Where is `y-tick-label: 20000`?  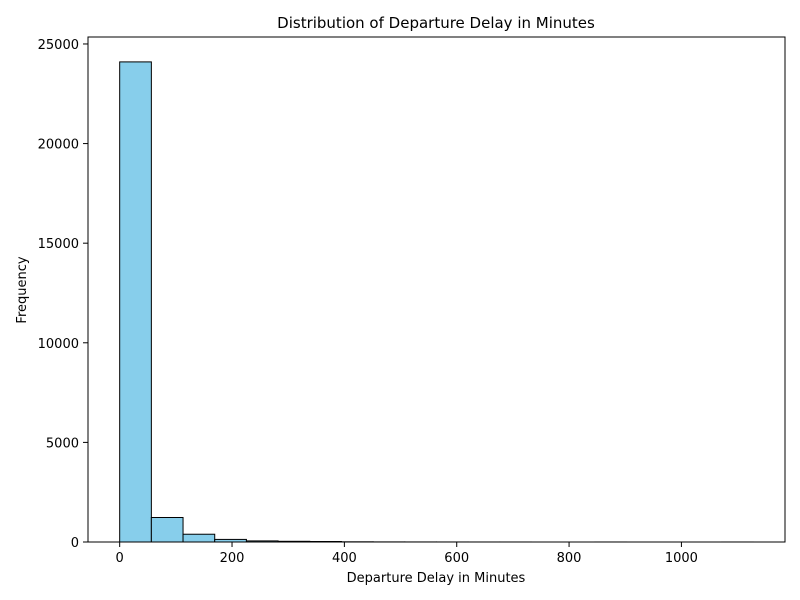
y-tick-label: 20000 is located at coordinates (58, 145).